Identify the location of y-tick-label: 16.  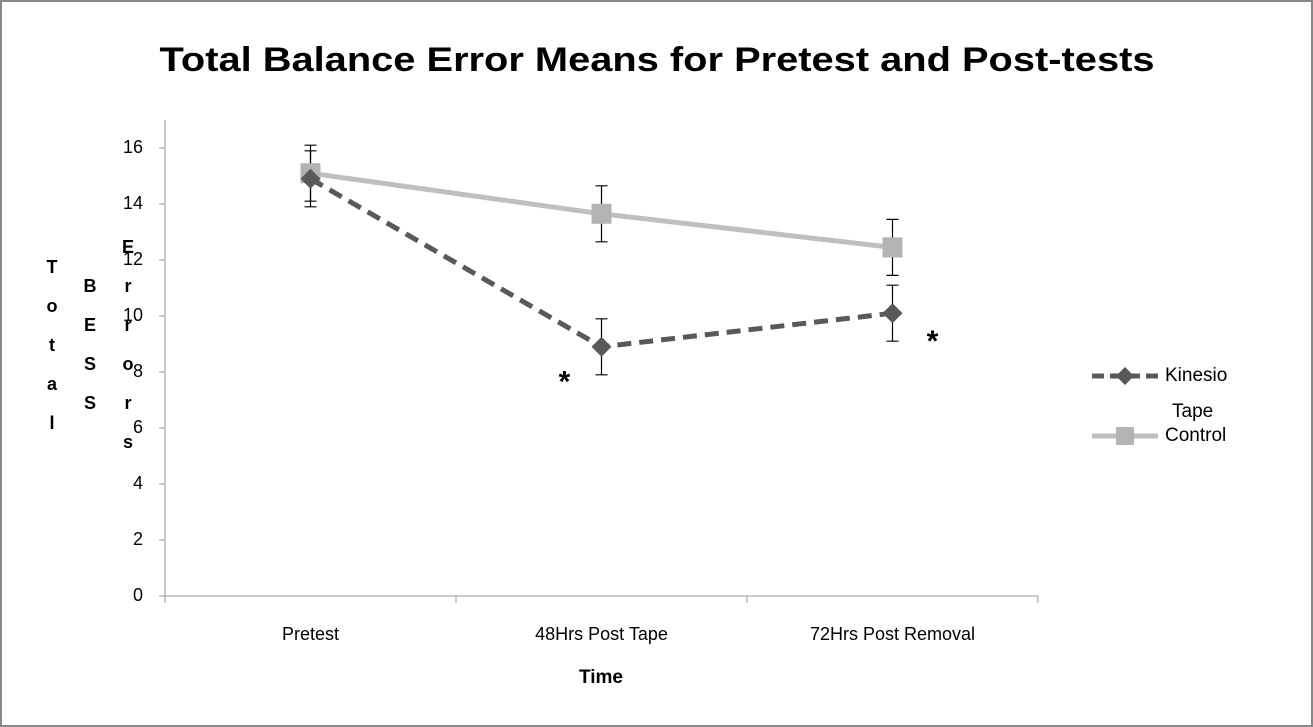
(133, 147).